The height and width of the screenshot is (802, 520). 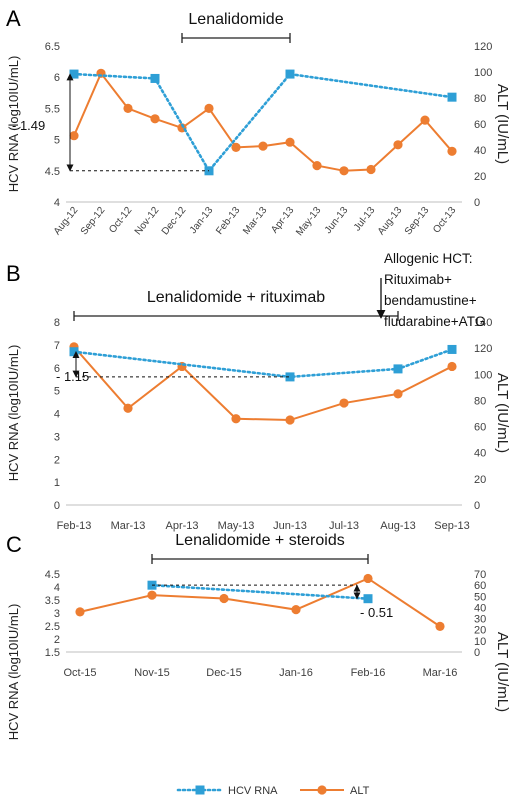 I want to click on x-tick-label: Mar-16, so click(x=440, y=673).